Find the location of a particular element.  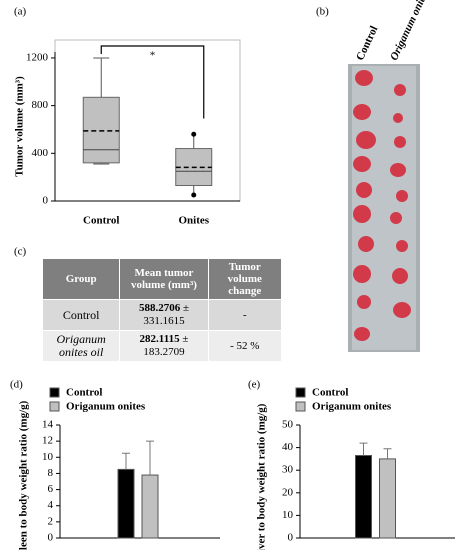

tumors is located at coordinates (382, 205).